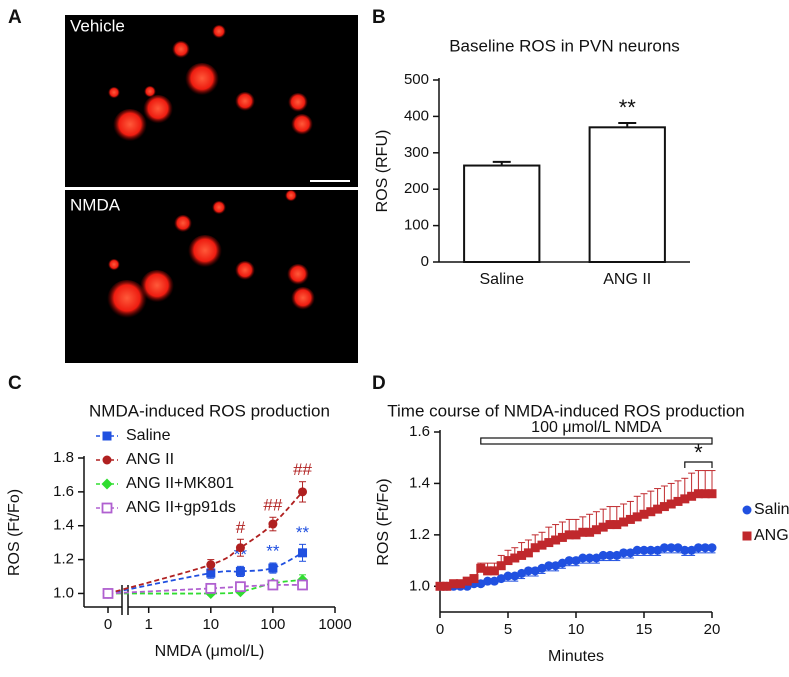 The image size is (789, 677). What do you see at coordinates (95, 204) in the screenshot?
I see `image-label: NMDA` at bounding box center [95, 204].